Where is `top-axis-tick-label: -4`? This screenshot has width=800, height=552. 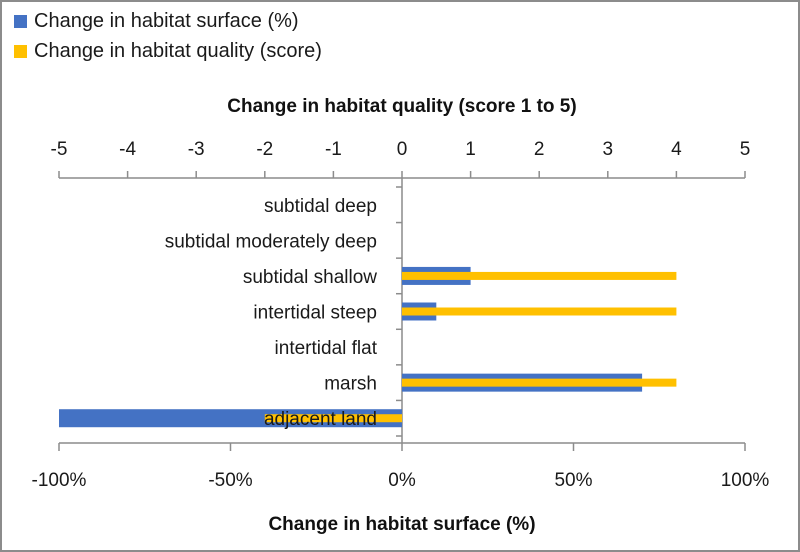 top-axis-tick-label: -4 is located at coordinates (127, 149).